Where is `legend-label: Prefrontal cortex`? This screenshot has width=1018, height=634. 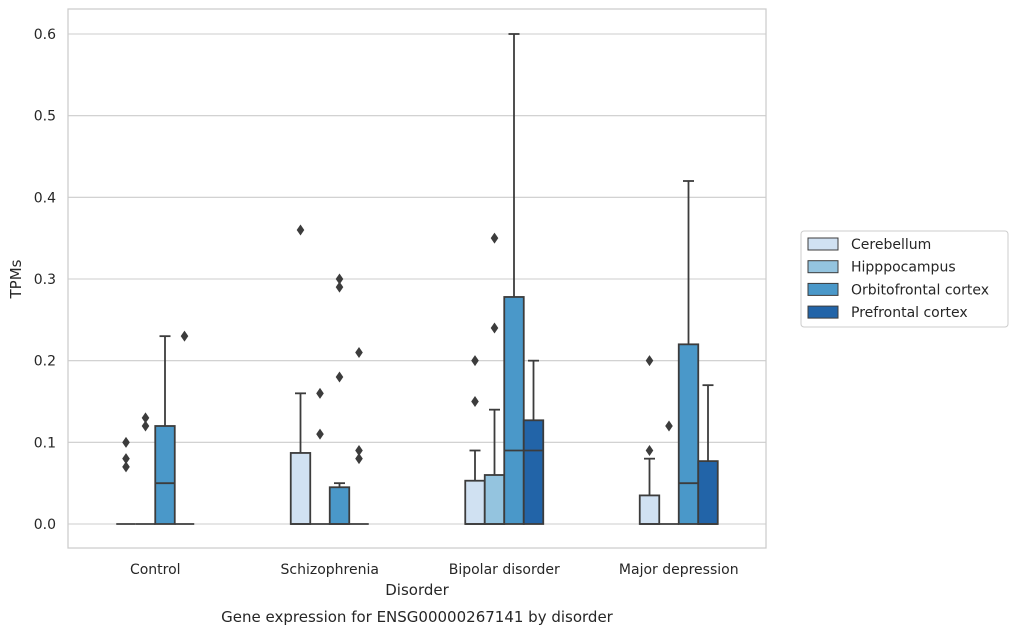
legend-label: Prefrontal cortex is located at coordinates (909, 313).